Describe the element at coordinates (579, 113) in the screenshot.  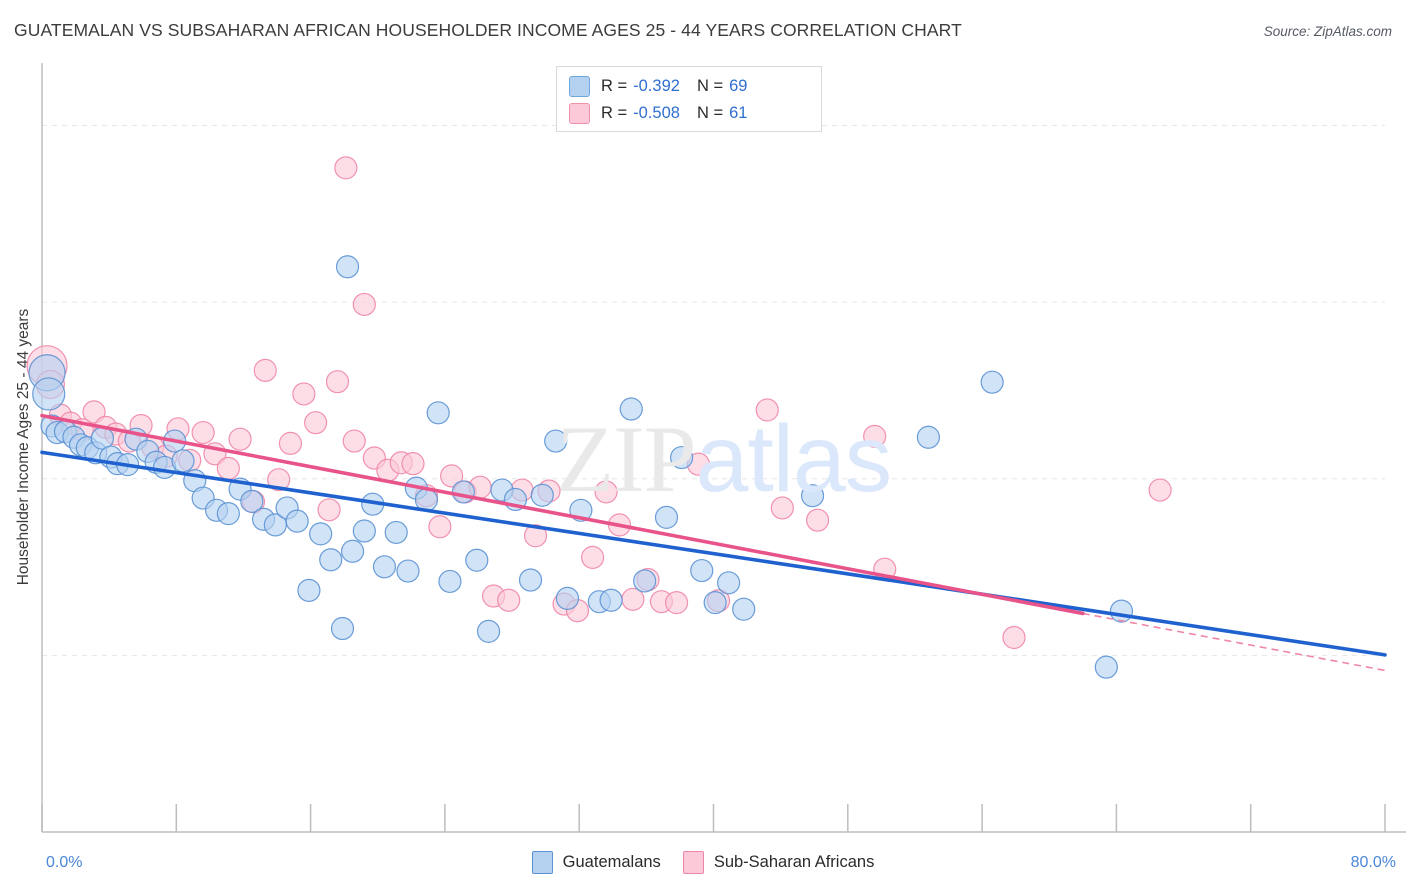
I see `pink-swatch-icon` at that location.